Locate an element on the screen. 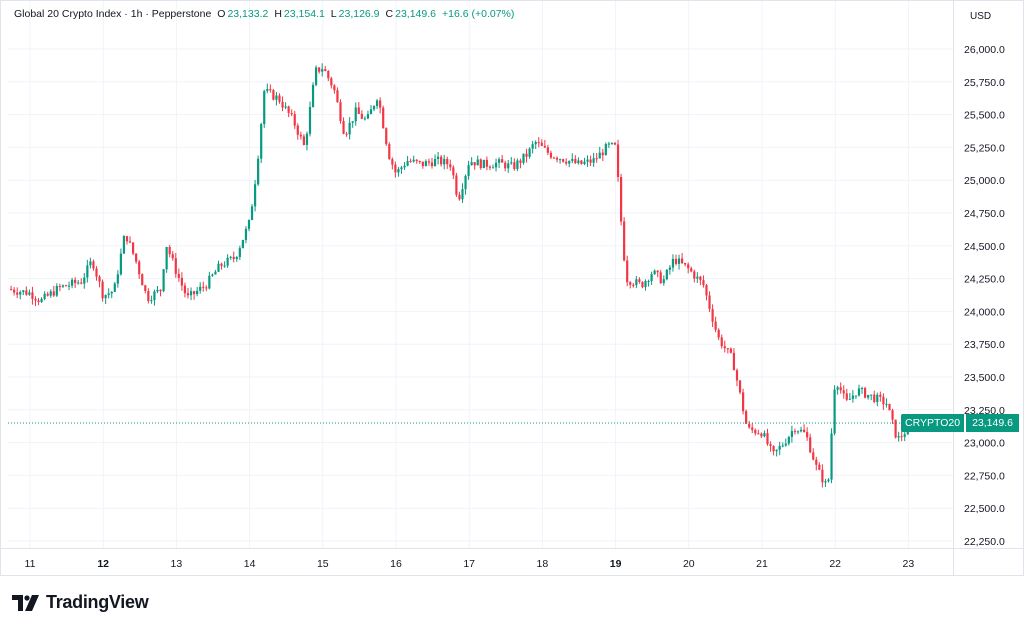  tradingview-logo: TradingView is located at coordinates (80, 602).